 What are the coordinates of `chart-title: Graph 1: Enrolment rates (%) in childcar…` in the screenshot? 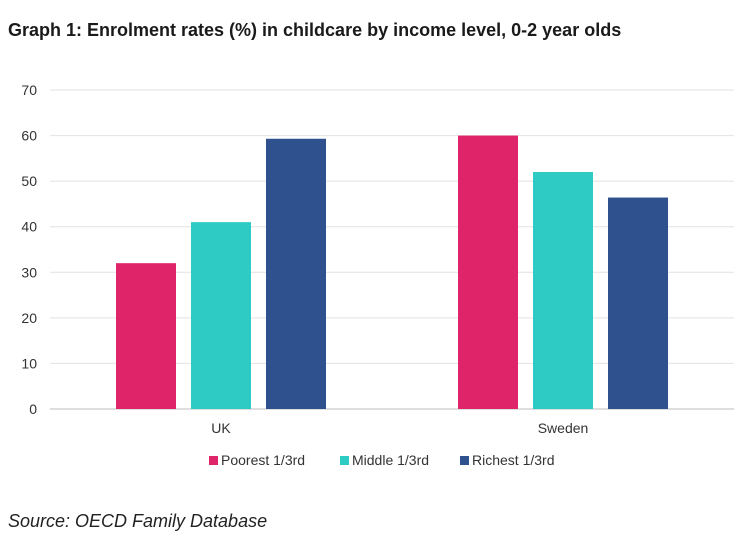 It's located at (315, 30).